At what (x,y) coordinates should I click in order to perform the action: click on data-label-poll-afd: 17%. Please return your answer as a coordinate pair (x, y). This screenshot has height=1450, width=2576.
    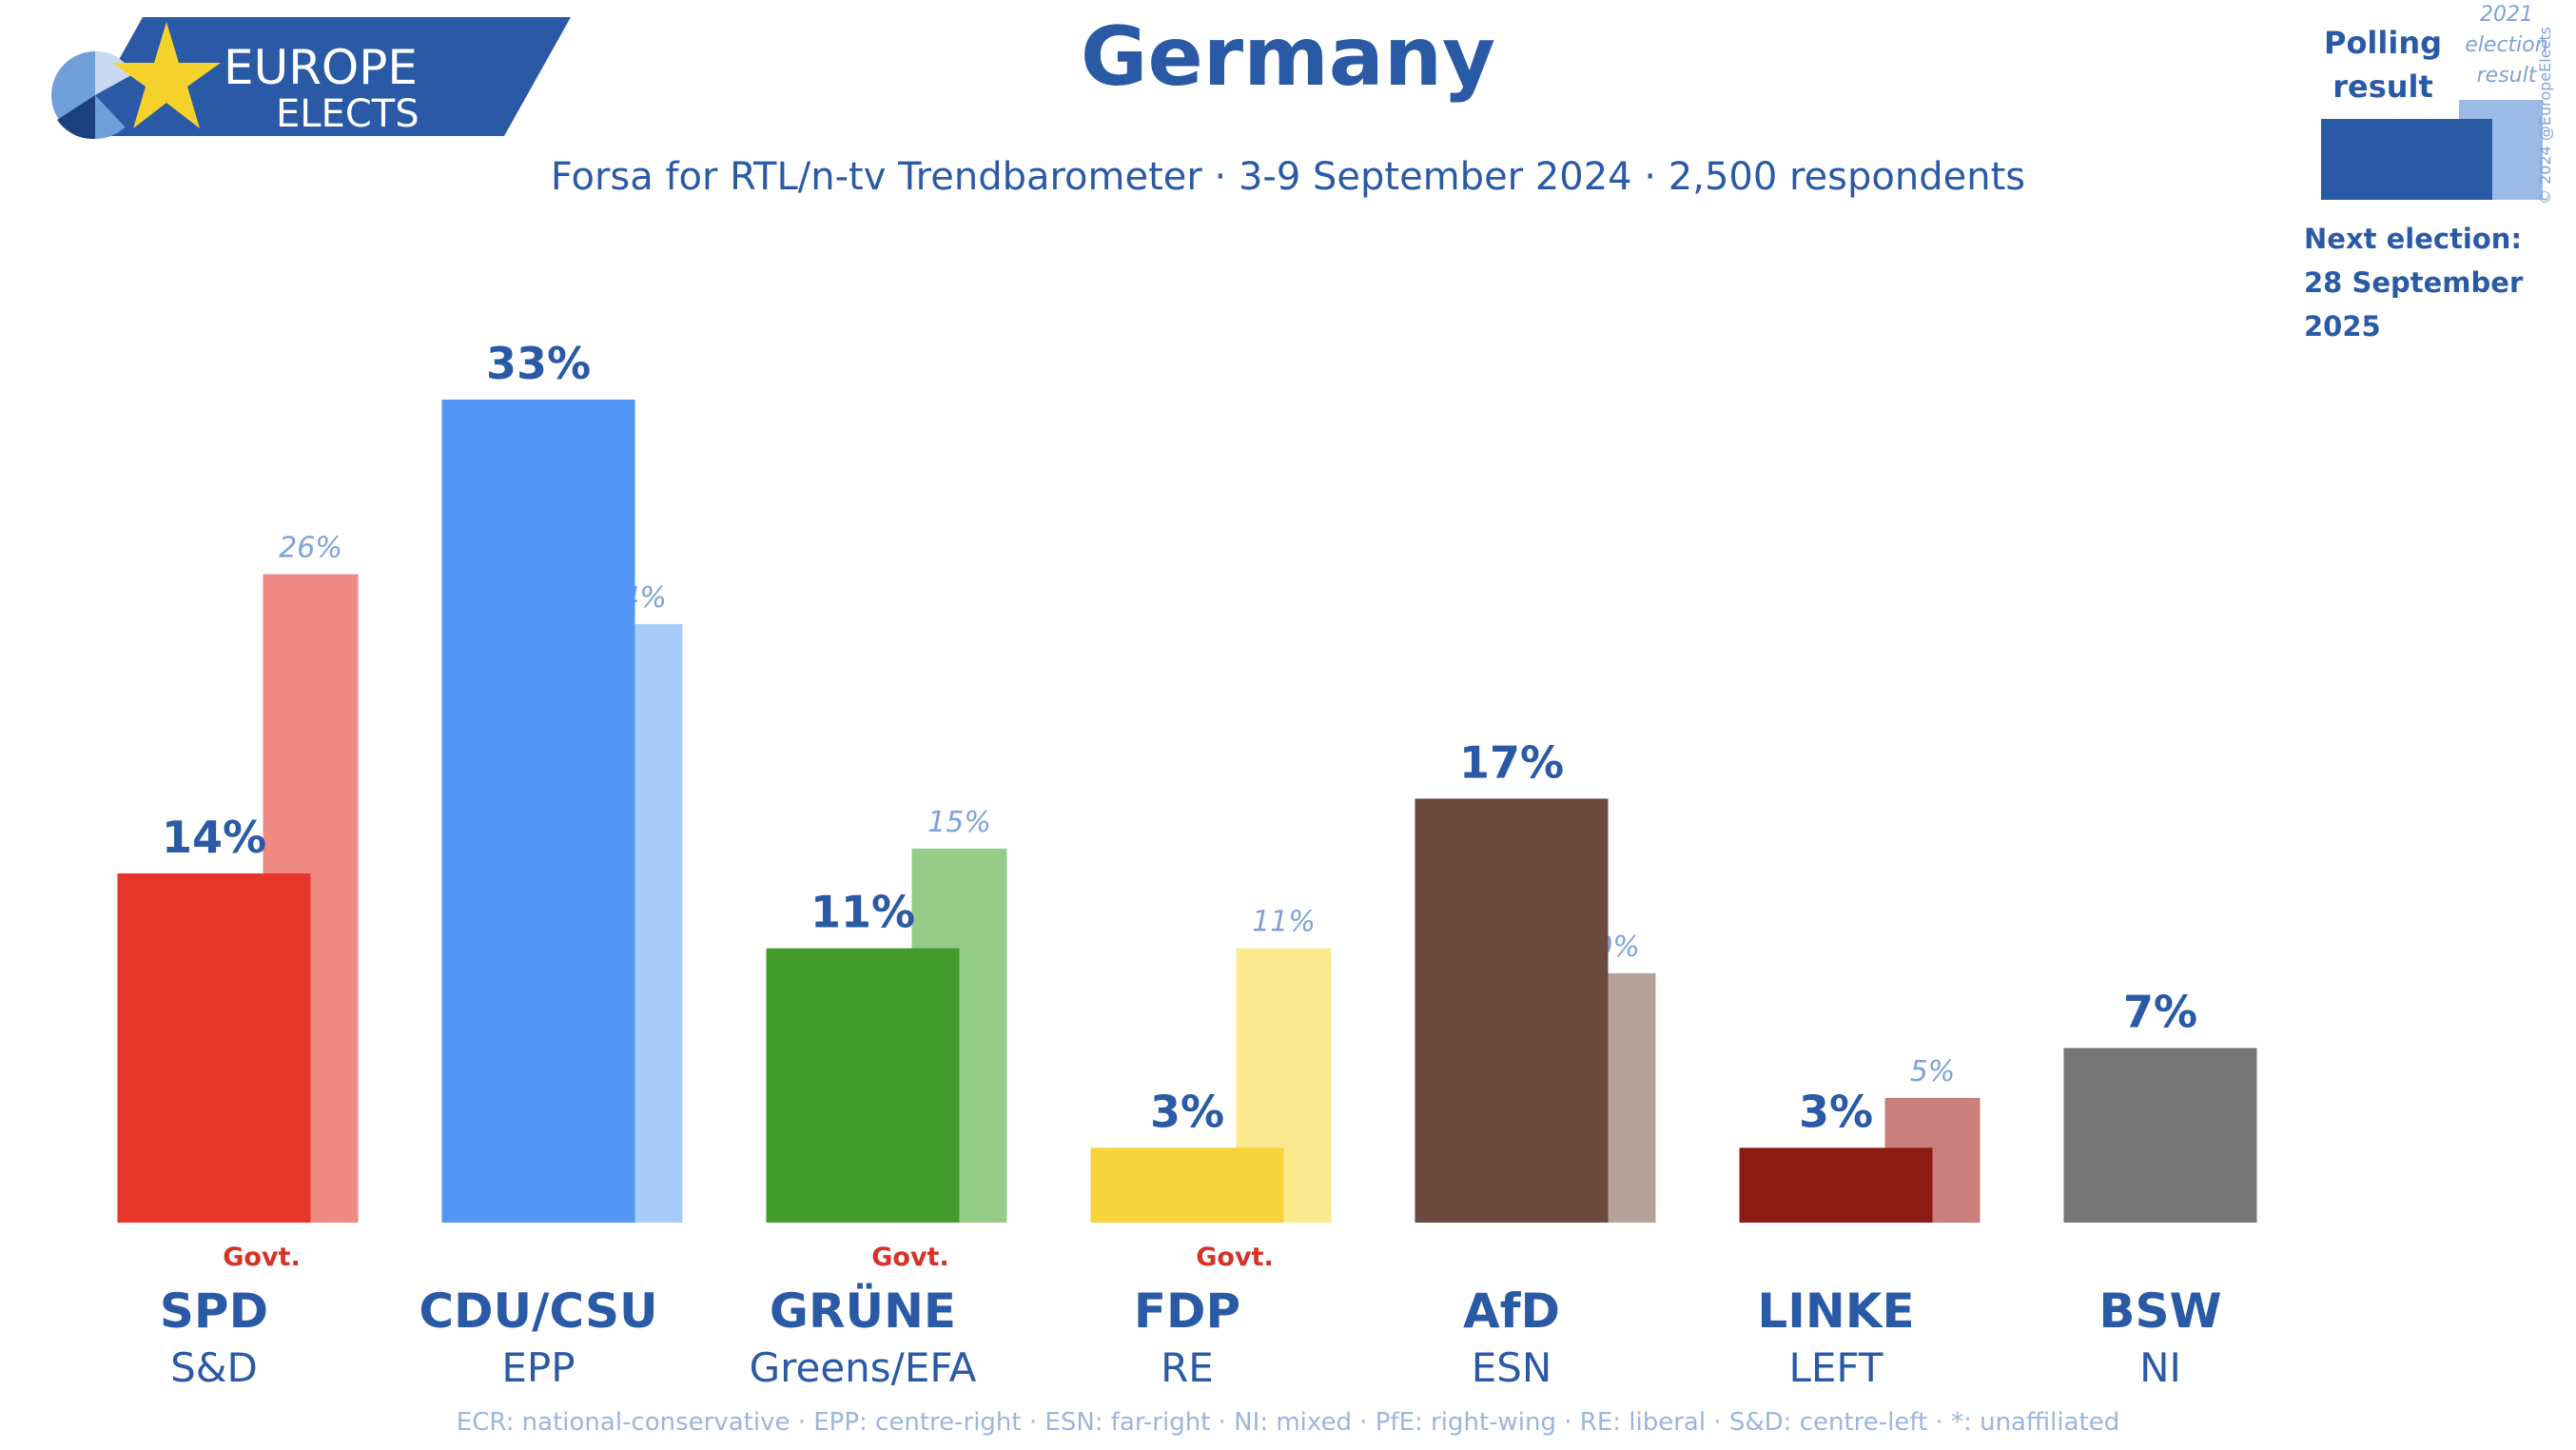
    Looking at the image, I should click on (1511, 762).